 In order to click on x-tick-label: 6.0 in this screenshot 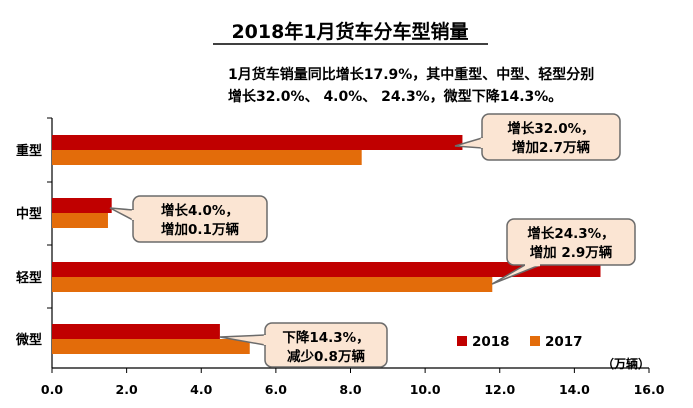, I will do `click(276, 389)`.